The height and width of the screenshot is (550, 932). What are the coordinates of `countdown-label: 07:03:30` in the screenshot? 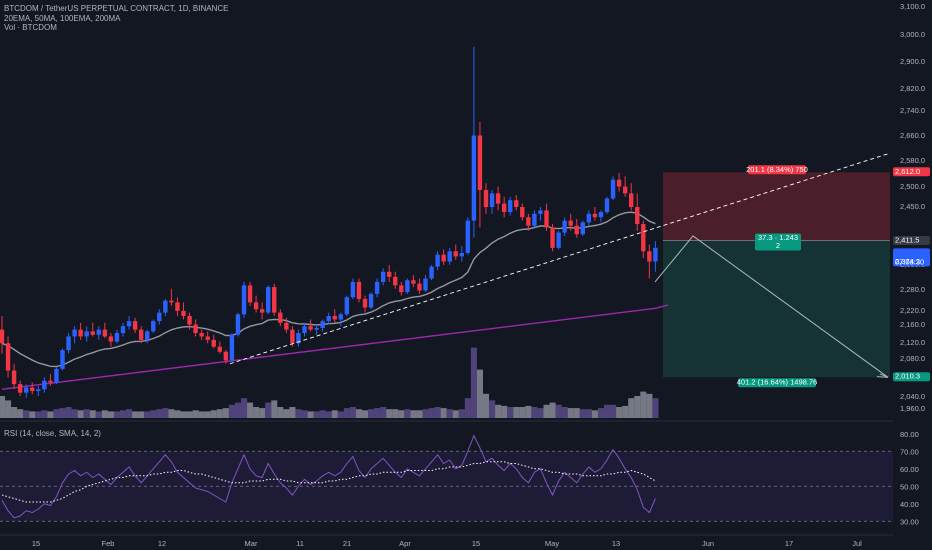 It's located at (909, 261).